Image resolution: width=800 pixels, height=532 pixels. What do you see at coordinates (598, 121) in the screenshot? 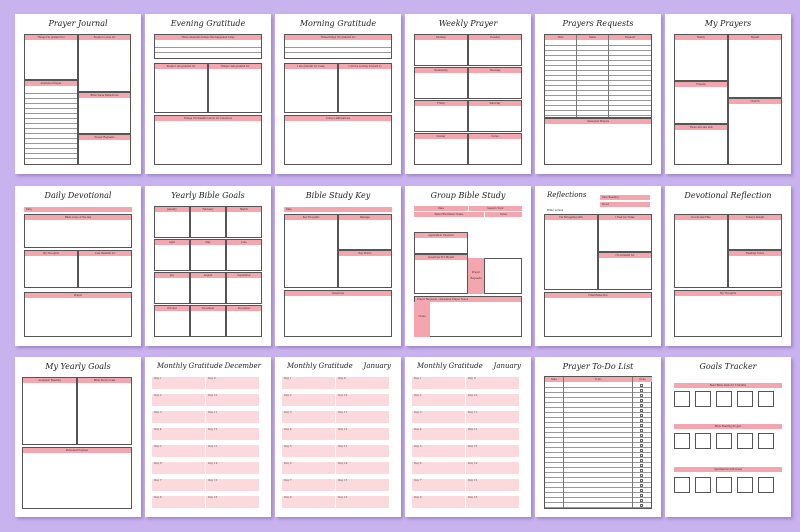
I see `section-header: Answered Prayers` at bounding box center [598, 121].